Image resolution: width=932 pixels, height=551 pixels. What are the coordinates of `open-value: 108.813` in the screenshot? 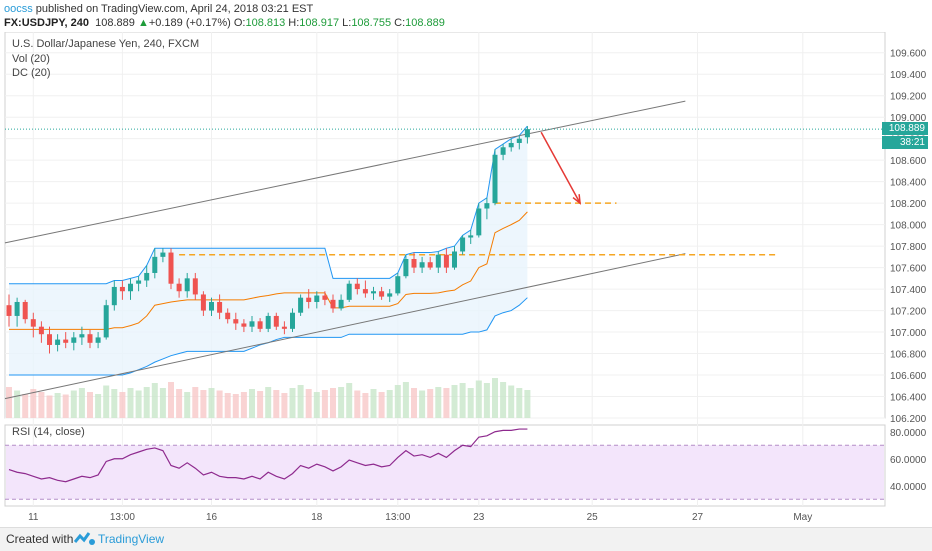 It's located at (265, 23).